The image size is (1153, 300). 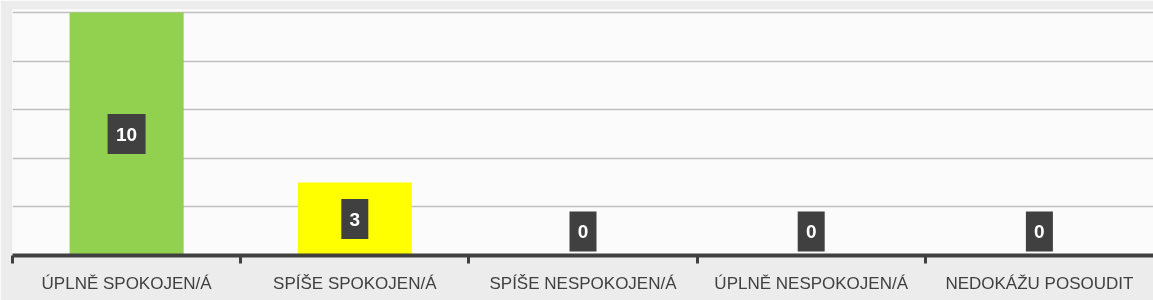 What do you see at coordinates (811, 283) in the screenshot?
I see `x-tick-label: ÚPLNĚ NESPOKOJEN/Á` at bounding box center [811, 283].